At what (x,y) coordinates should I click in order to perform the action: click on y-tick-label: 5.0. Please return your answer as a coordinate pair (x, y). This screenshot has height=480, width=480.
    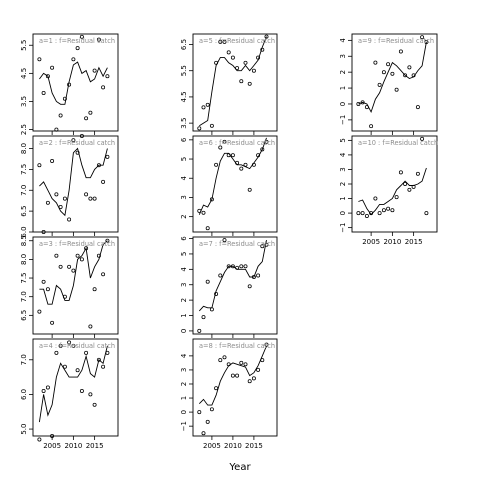
    Looking at the image, I should click on (24, 429).